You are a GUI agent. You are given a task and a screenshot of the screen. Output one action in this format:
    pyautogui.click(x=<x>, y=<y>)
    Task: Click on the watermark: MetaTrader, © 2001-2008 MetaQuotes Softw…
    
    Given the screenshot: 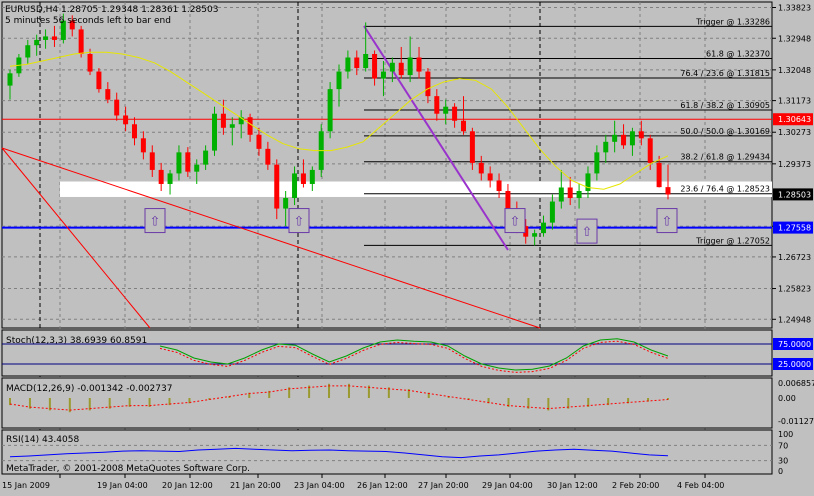 What is the action you would take?
    pyautogui.click(x=128, y=469)
    